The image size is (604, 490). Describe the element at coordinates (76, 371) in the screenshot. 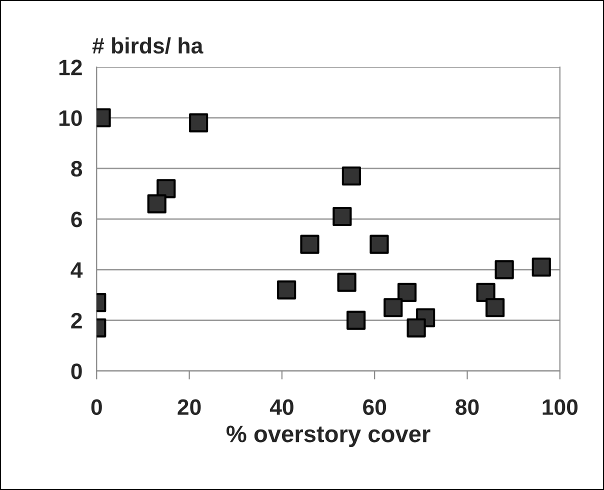

I see `y-tick-label: 0` at that location.